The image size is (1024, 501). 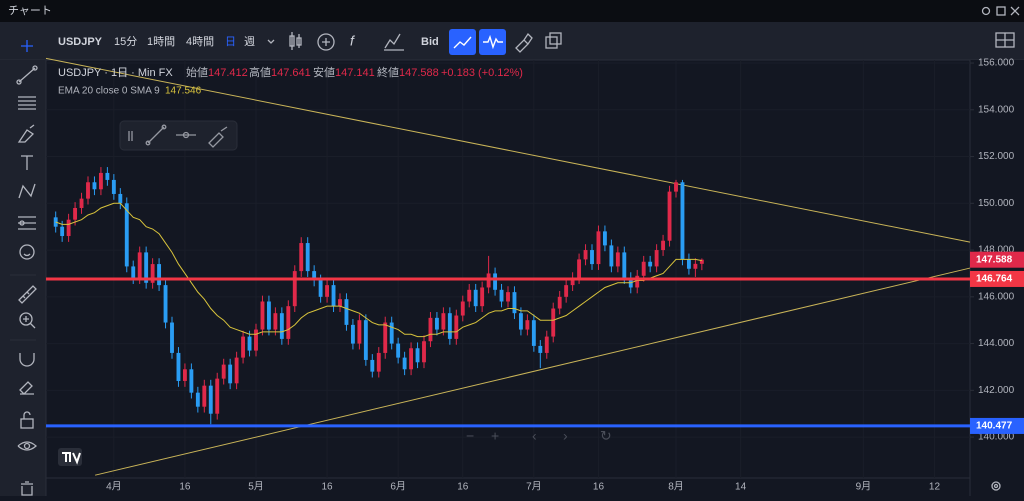 What do you see at coordinates (1000, 11) in the screenshot?
I see `window-controls` at bounding box center [1000, 11].